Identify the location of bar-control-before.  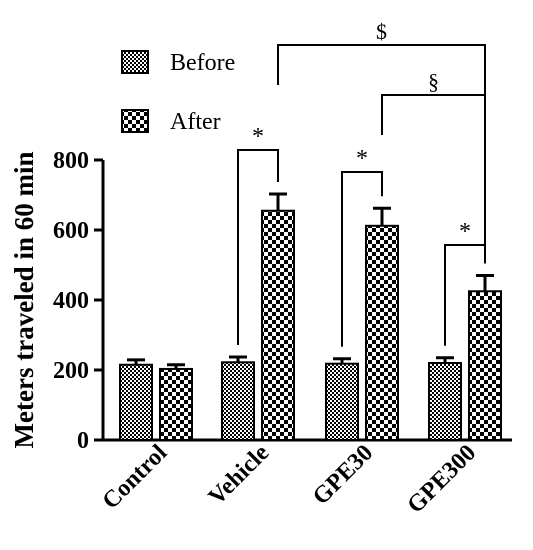
(136, 402).